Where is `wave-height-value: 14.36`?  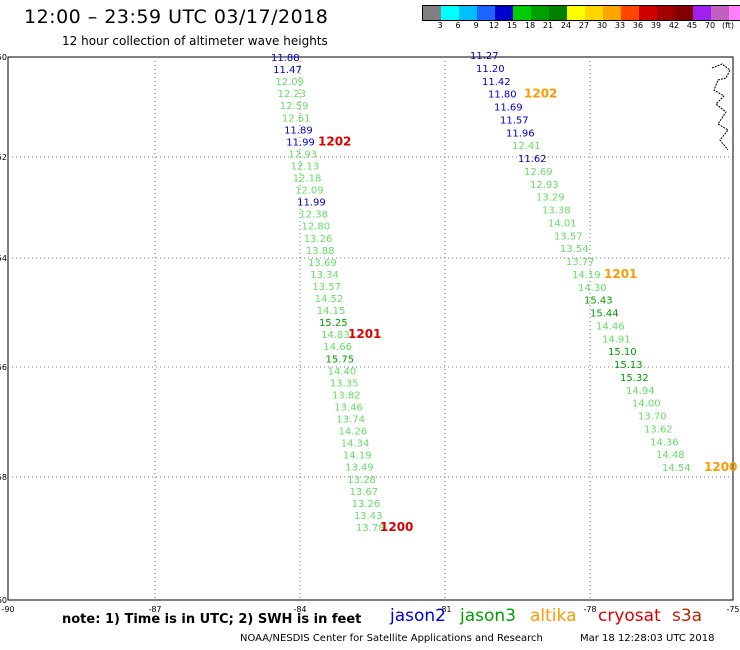
wave-height-value: 14.36 is located at coordinates (664, 442).